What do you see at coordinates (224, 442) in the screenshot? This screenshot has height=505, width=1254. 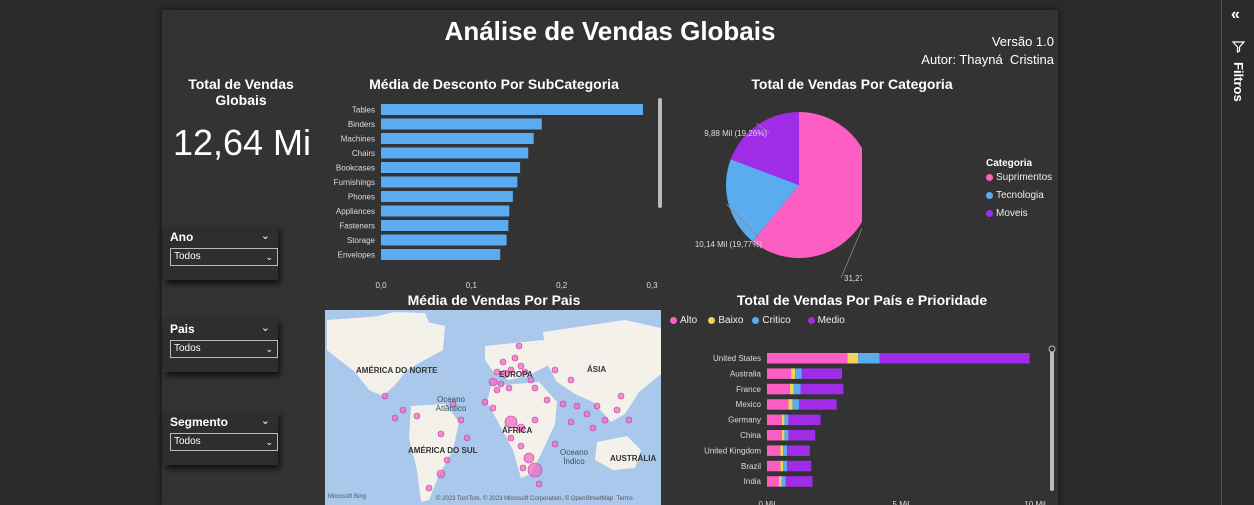 I see `slicer-segmento-dropdown: Todos ⌄` at bounding box center [224, 442].